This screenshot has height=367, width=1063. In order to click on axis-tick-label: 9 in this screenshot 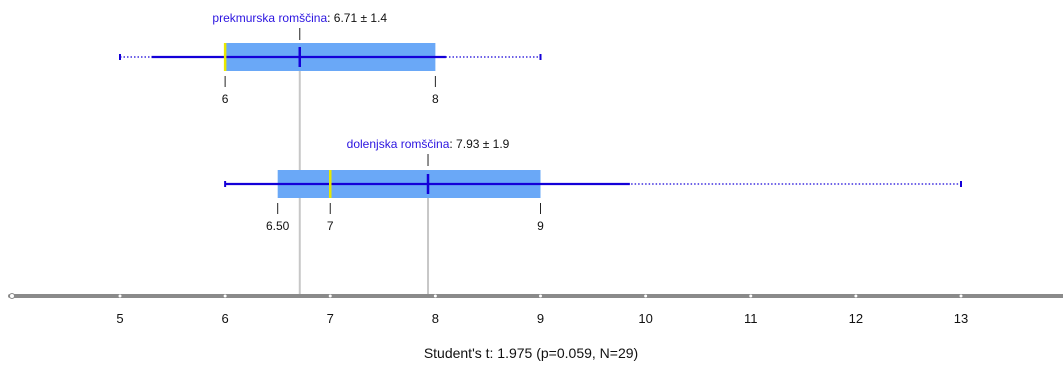, I will do `click(540, 318)`.